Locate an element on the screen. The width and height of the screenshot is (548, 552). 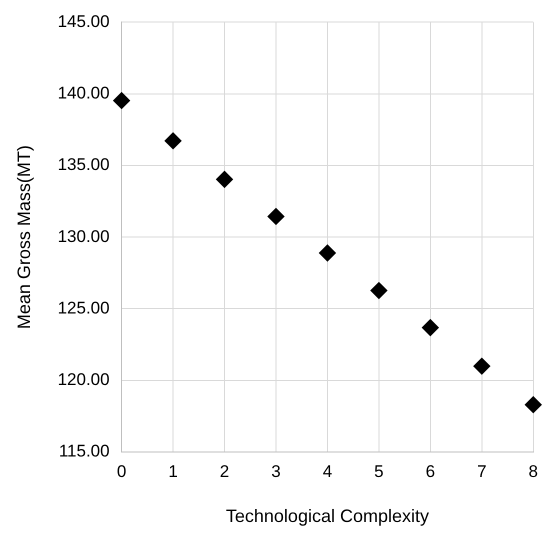
y-axis-title: Mean Gross Mass(MT) is located at coordinates (24, 237).